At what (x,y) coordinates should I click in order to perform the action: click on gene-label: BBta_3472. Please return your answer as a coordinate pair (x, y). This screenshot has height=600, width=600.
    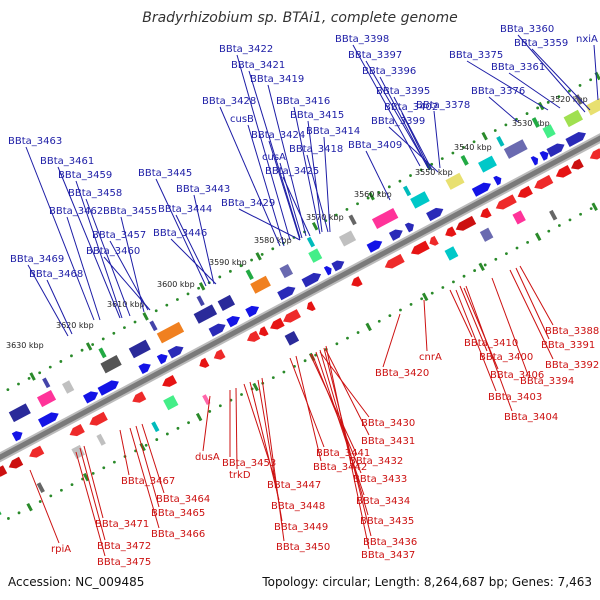
    Looking at the image, I should click on (124, 546).